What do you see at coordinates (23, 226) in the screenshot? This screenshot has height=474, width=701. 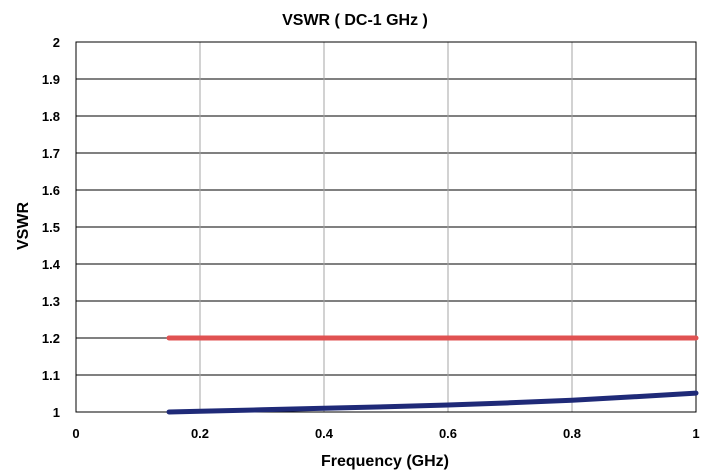 I see `y-axis-title: VSWR` at bounding box center [23, 226].